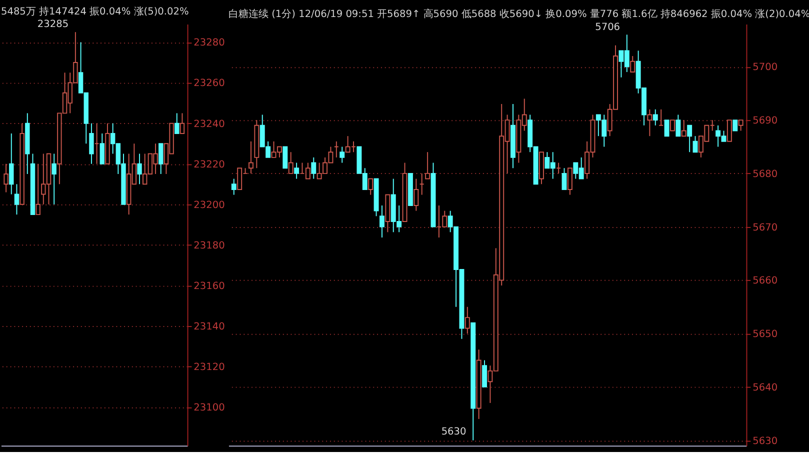  I want to click on annotation: 23285, so click(53, 24).